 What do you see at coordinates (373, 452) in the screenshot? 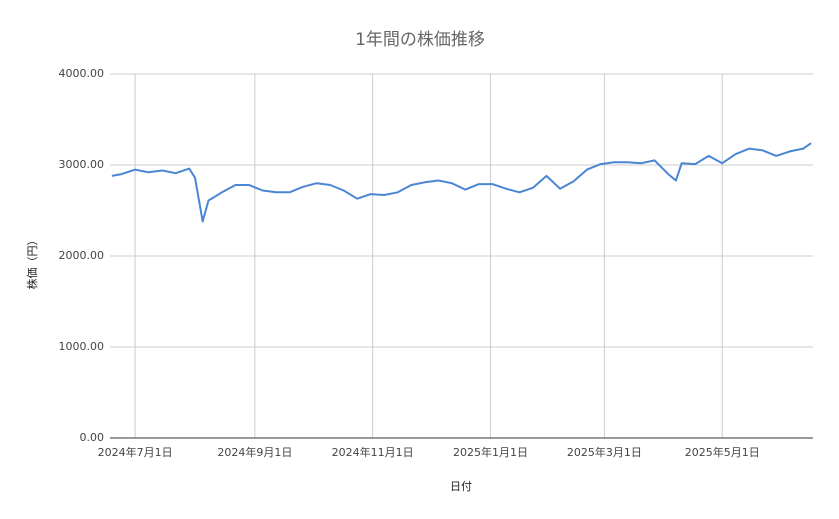
I see `x-tick-label: 2024年11月1日` at bounding box center [373, 452].